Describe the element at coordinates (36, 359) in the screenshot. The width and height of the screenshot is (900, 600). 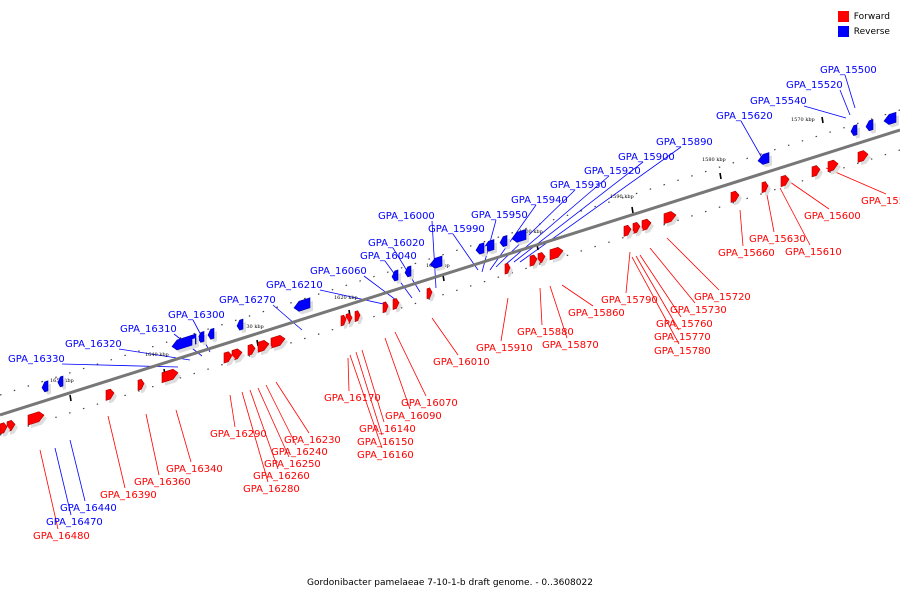
I see `gene-label-gpa_16330: GPA_16330` at that location.